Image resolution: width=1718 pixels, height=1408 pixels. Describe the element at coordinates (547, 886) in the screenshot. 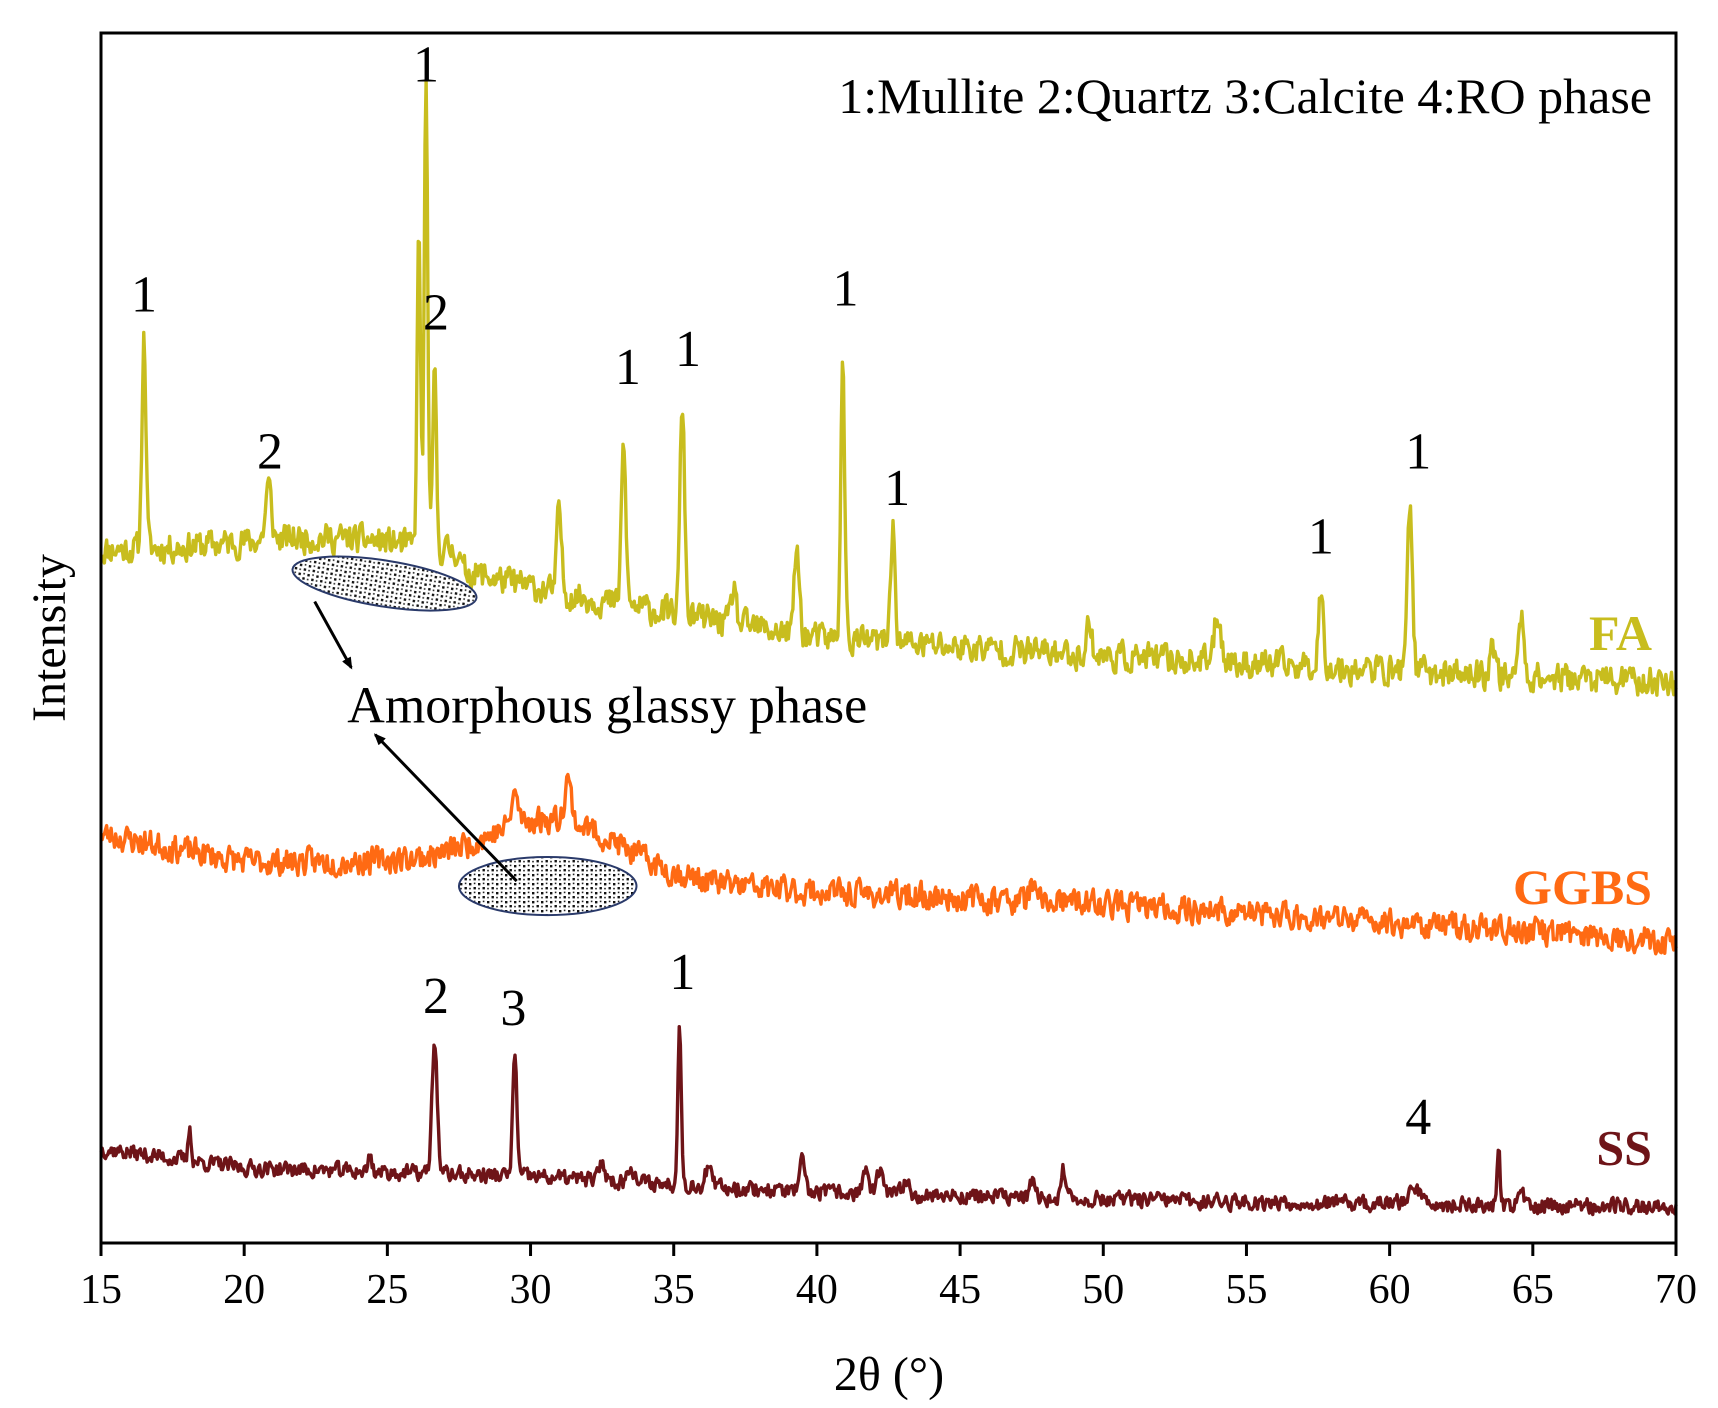

I see `amorphous-region-ggbs` at that location.